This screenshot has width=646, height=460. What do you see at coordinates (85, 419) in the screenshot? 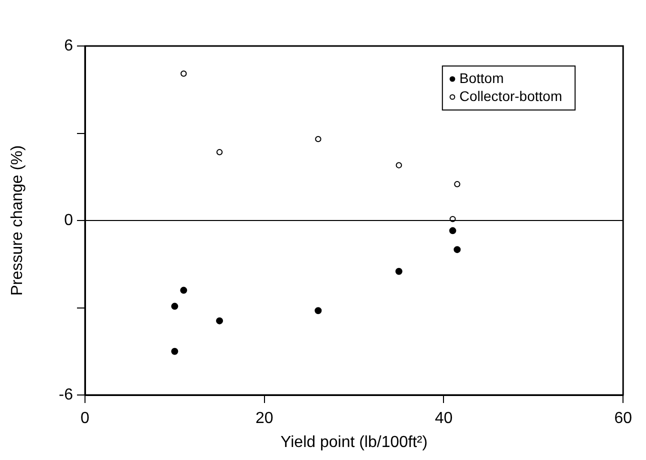
I see `x-tick-label: 0` at bounding box center [85, 419].